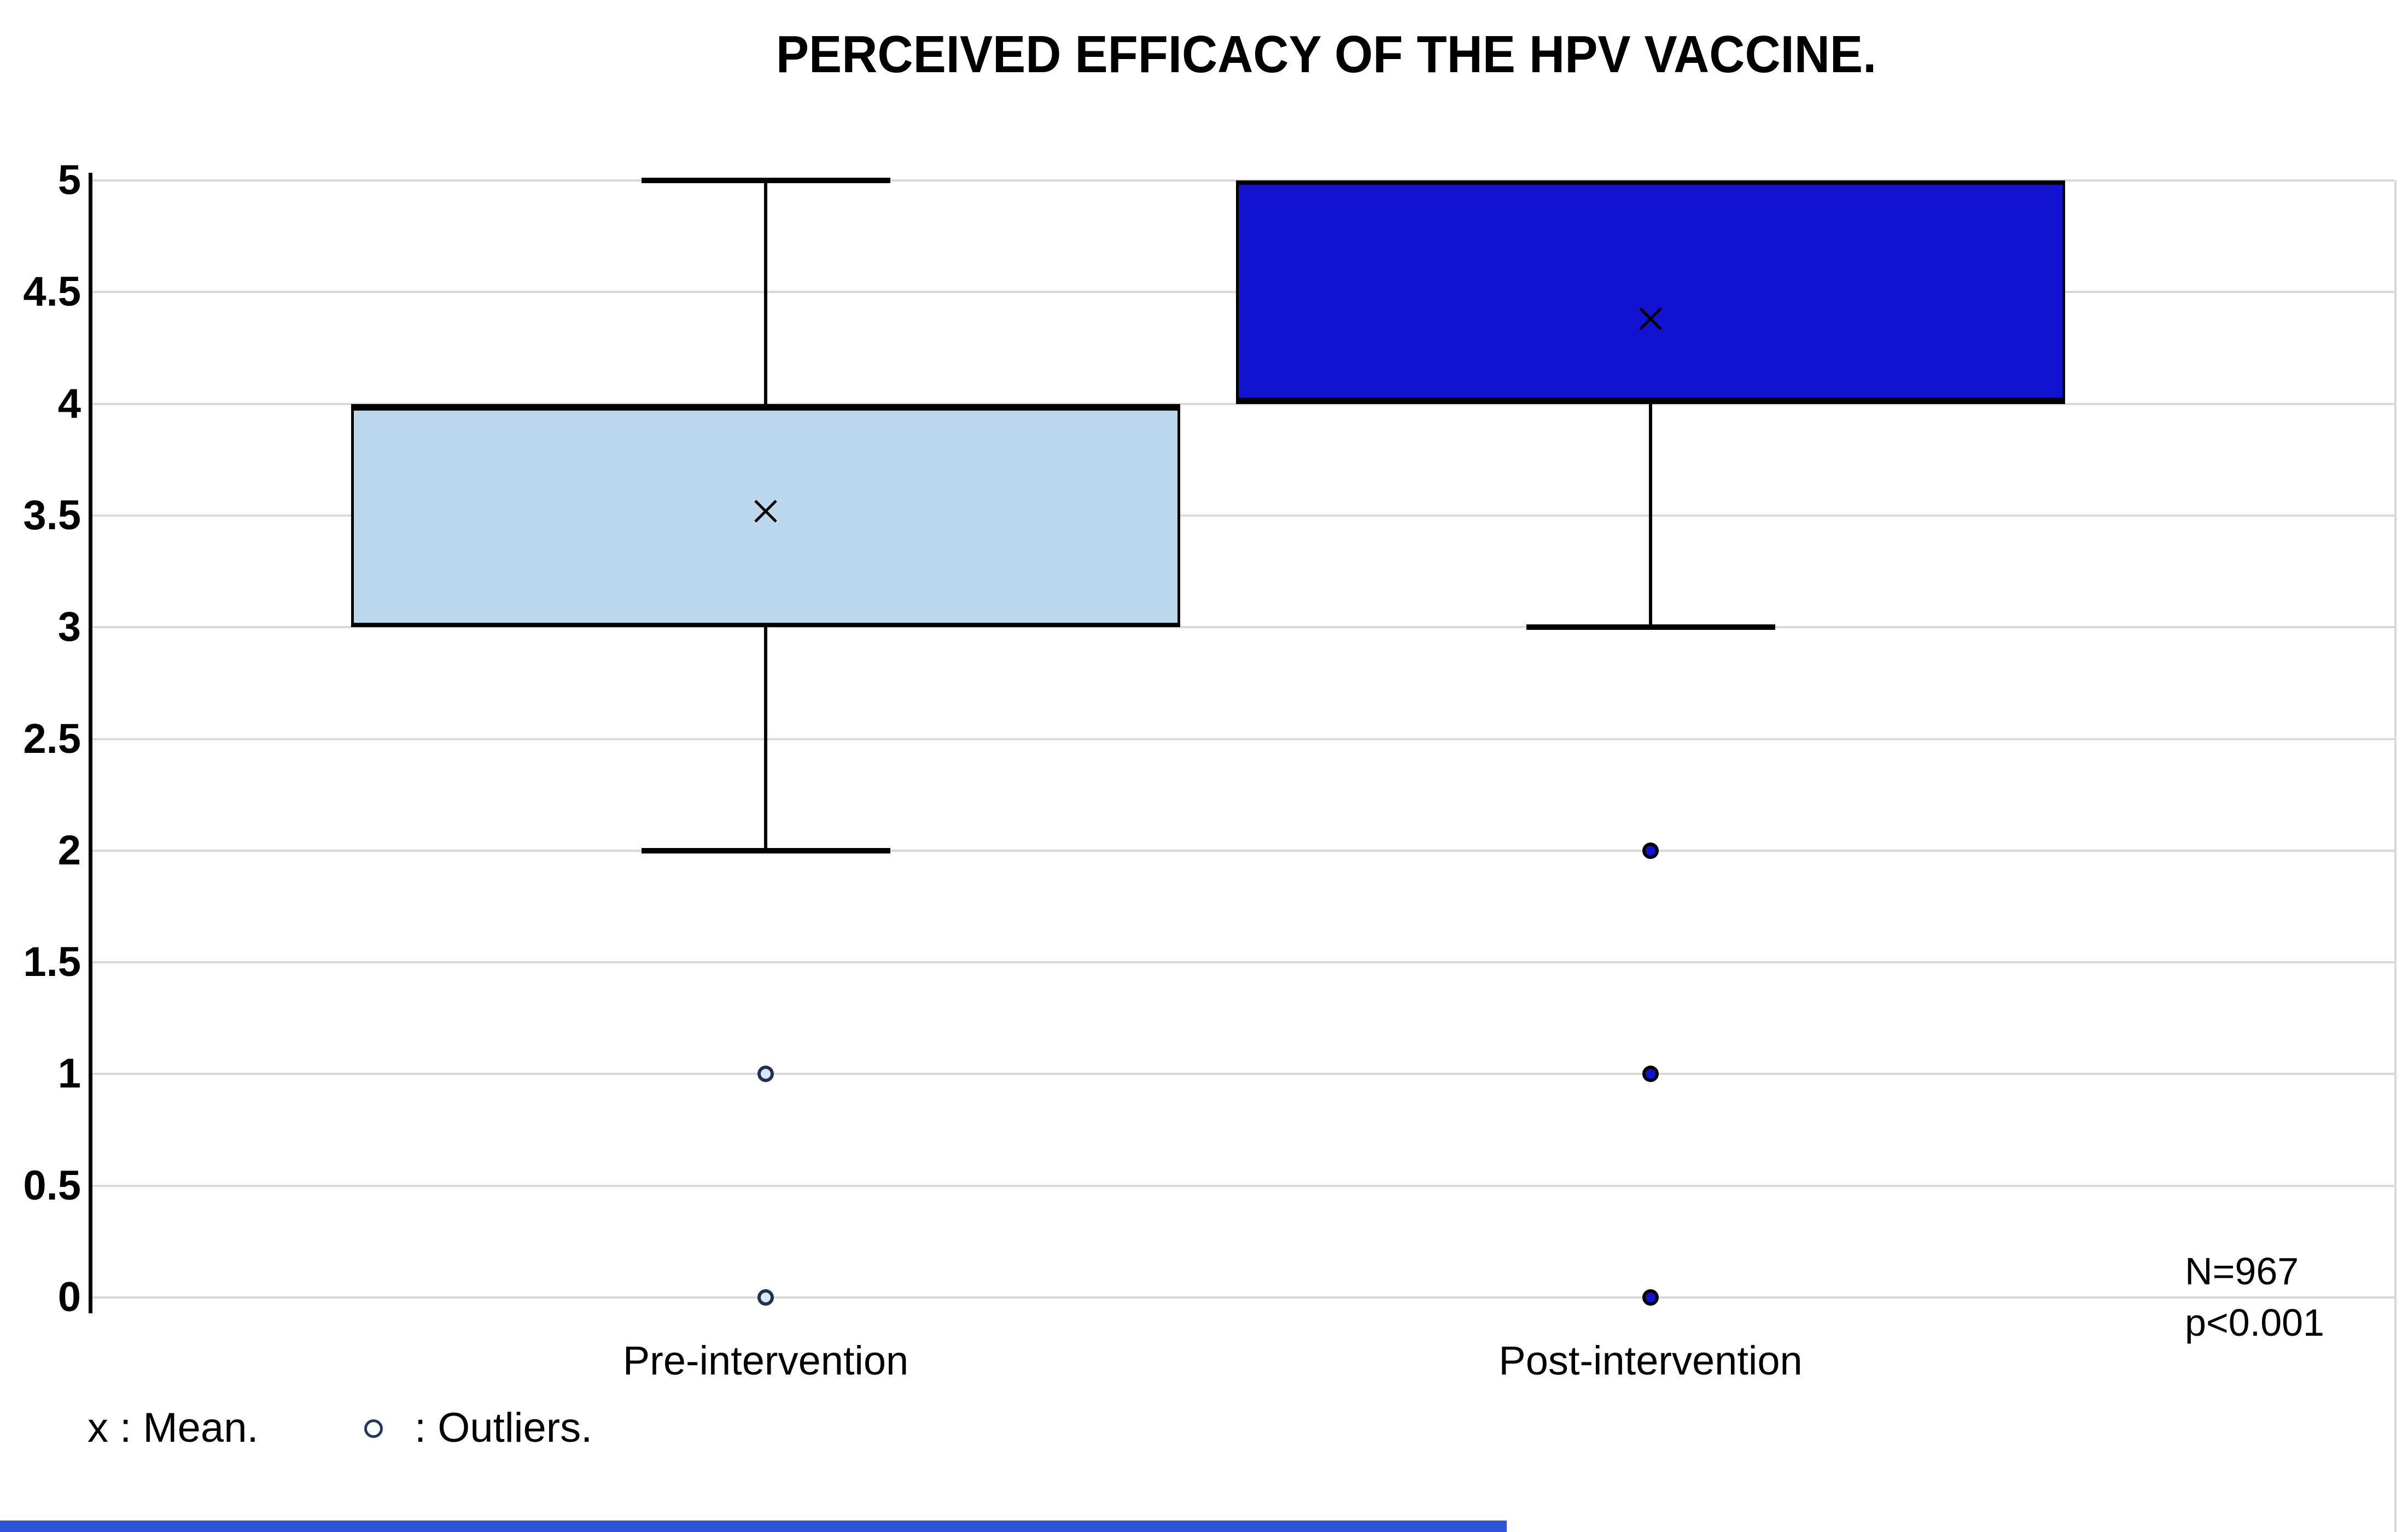 This screenshot has width=2408, height=1532. I want to click on y-tick-label: 4, so click(69, 403).